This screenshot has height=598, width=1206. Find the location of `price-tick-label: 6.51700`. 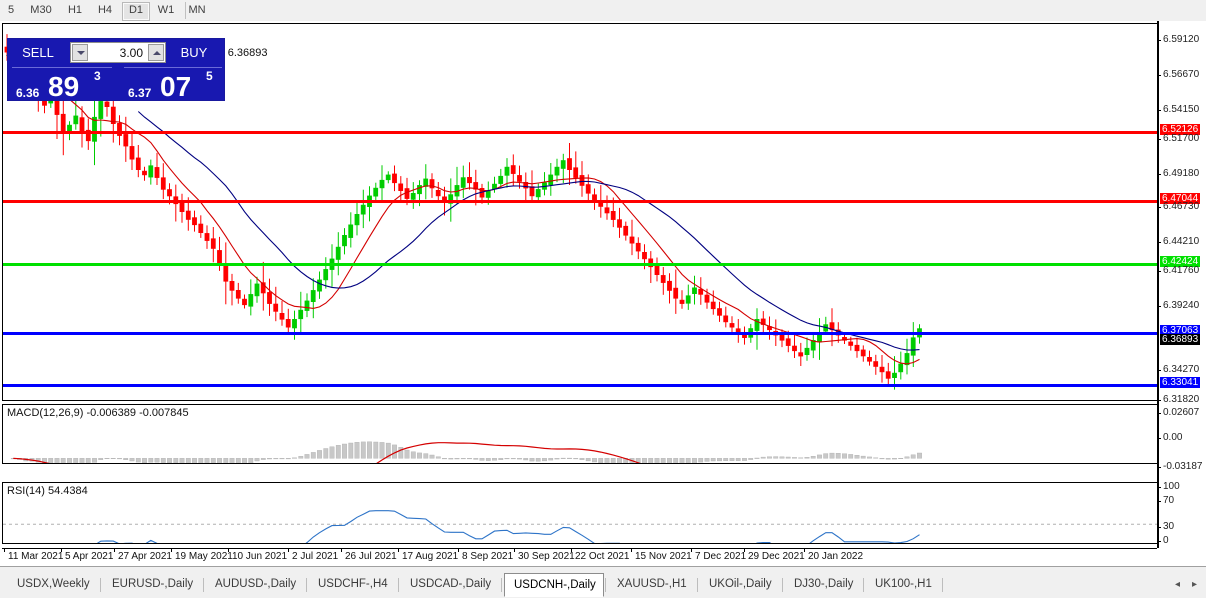

price-tick-label: 6.51700 is located at coordinates (1181, 138).